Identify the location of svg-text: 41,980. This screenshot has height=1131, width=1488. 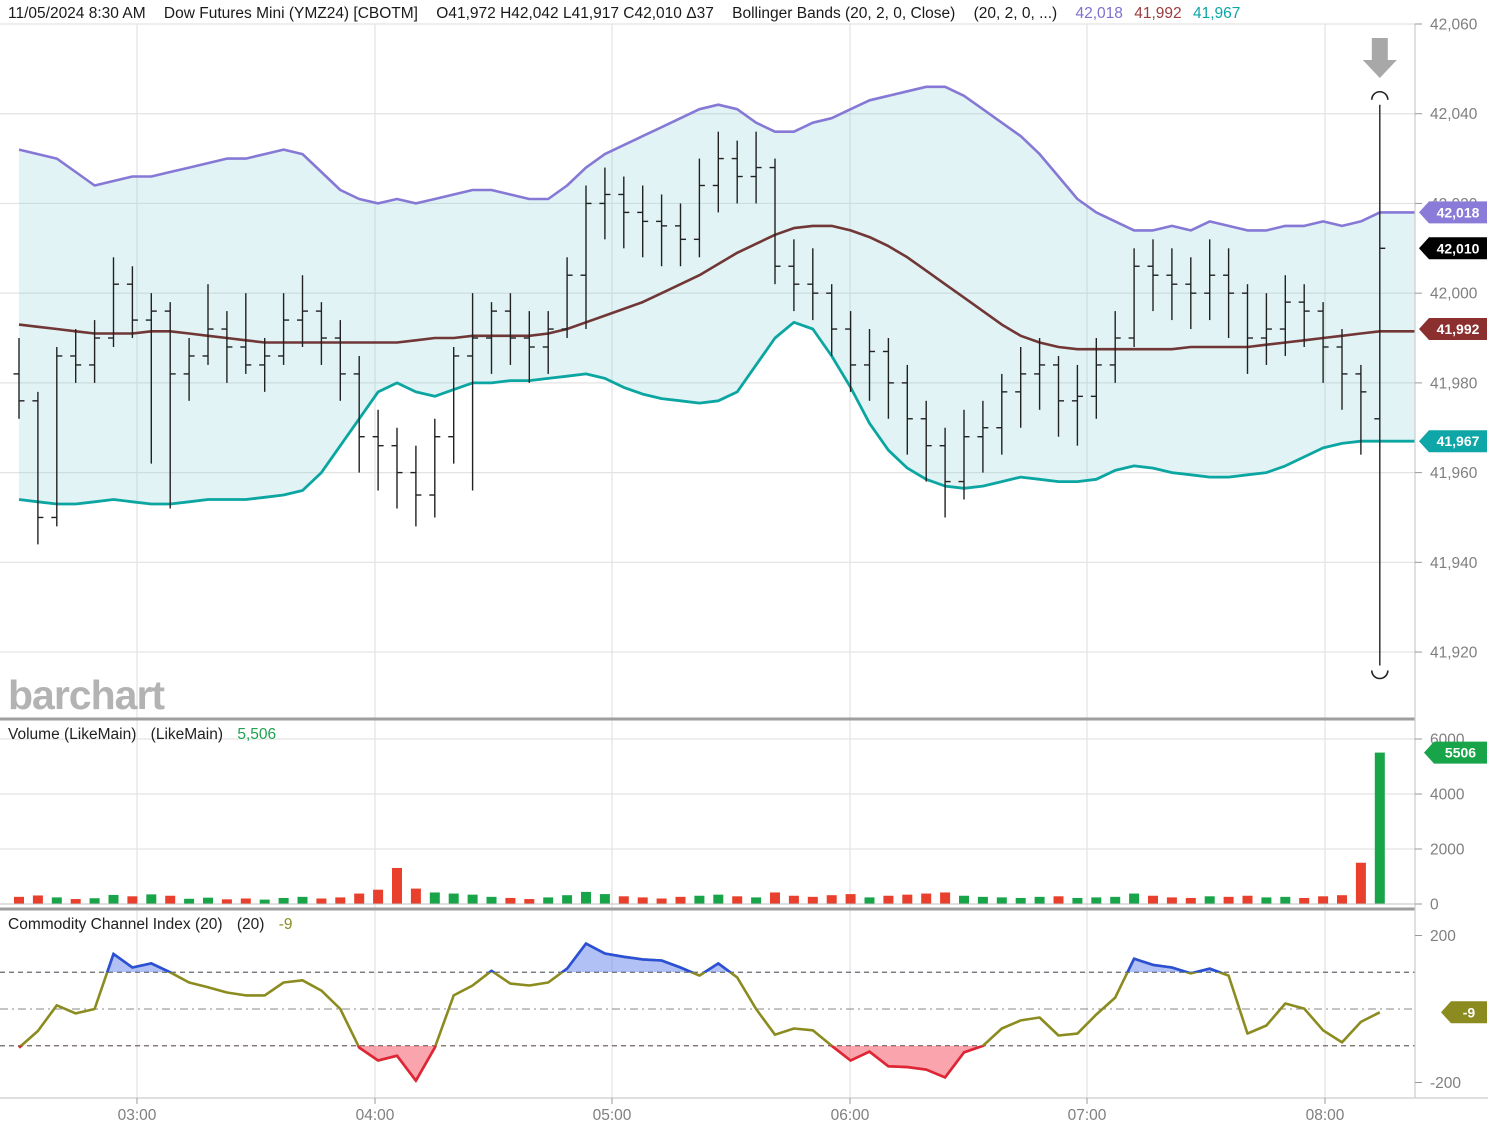
(1454, 383).